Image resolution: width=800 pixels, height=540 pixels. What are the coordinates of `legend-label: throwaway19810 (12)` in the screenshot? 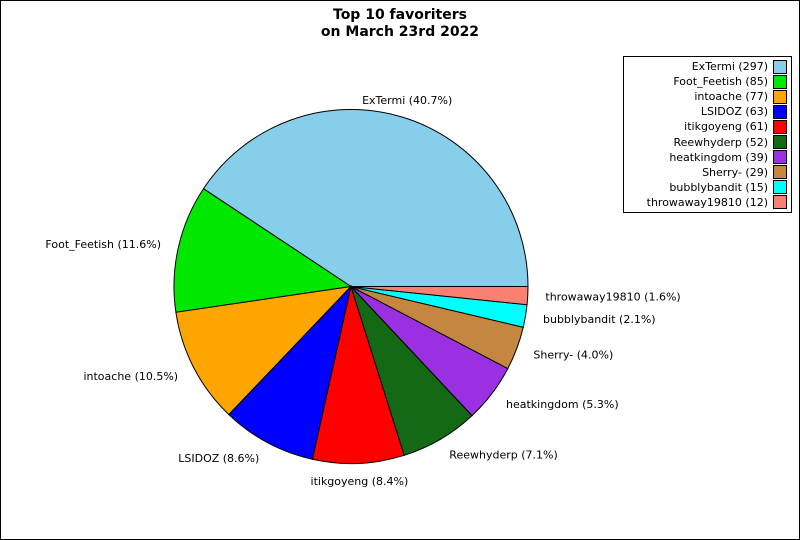 It's located at (707, 202).